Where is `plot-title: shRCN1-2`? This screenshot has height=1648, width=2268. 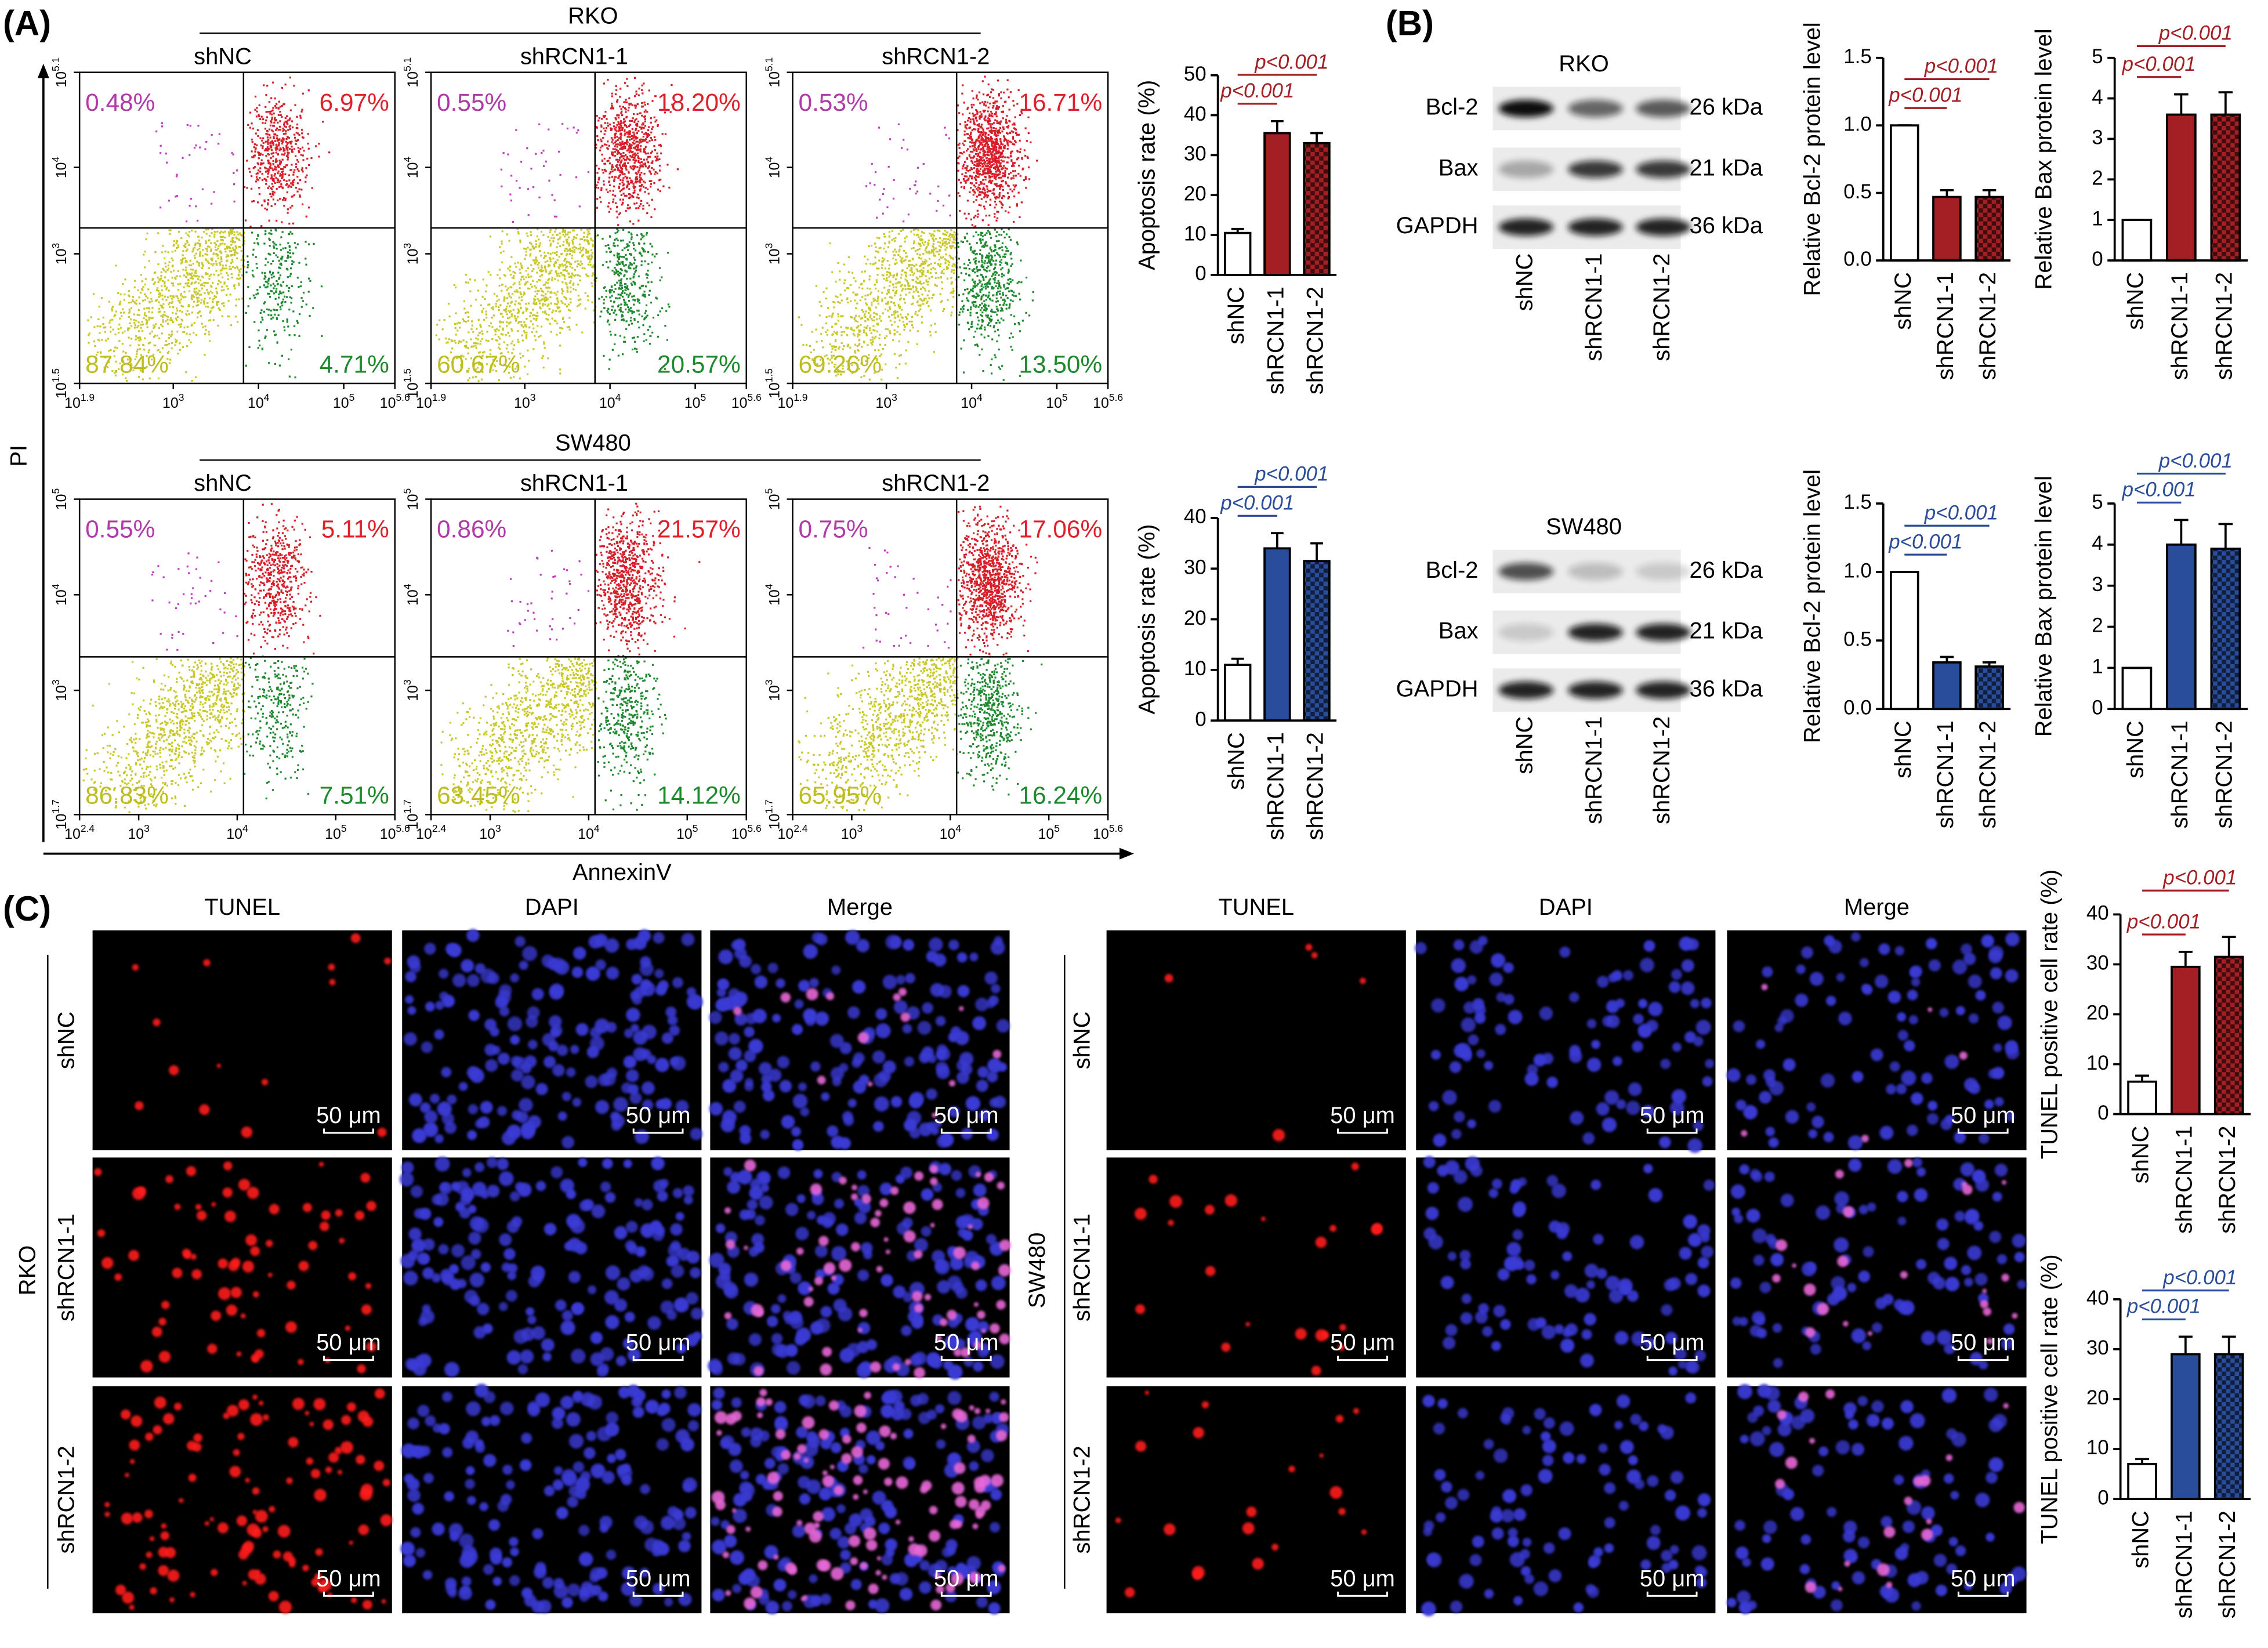 plot-title: shRCN1-2 is located at coordinates (936, 483).